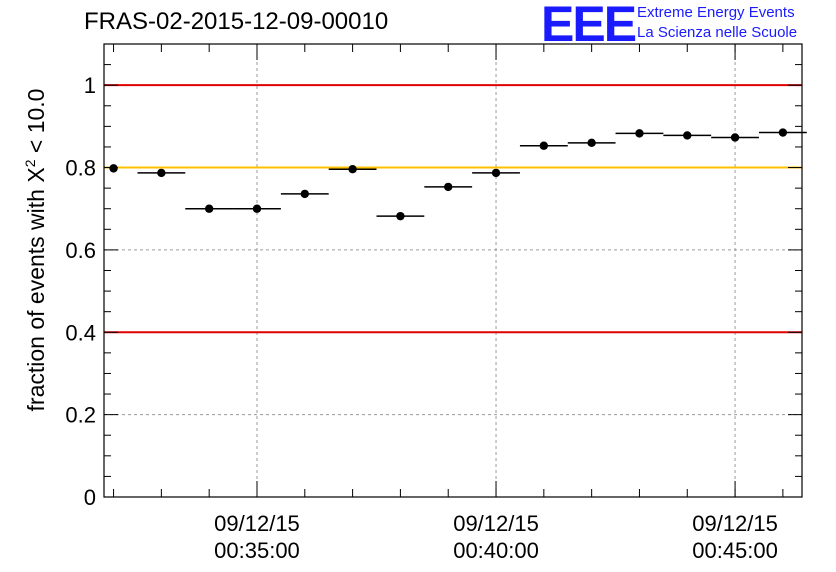 This screenshot has width=836, height=572. What do you see at coordinates (717, 32) in the screenshot?
I see `logo-subtitle-line2: La Scienza nelle Scuole` at bounding box center [717, 32].